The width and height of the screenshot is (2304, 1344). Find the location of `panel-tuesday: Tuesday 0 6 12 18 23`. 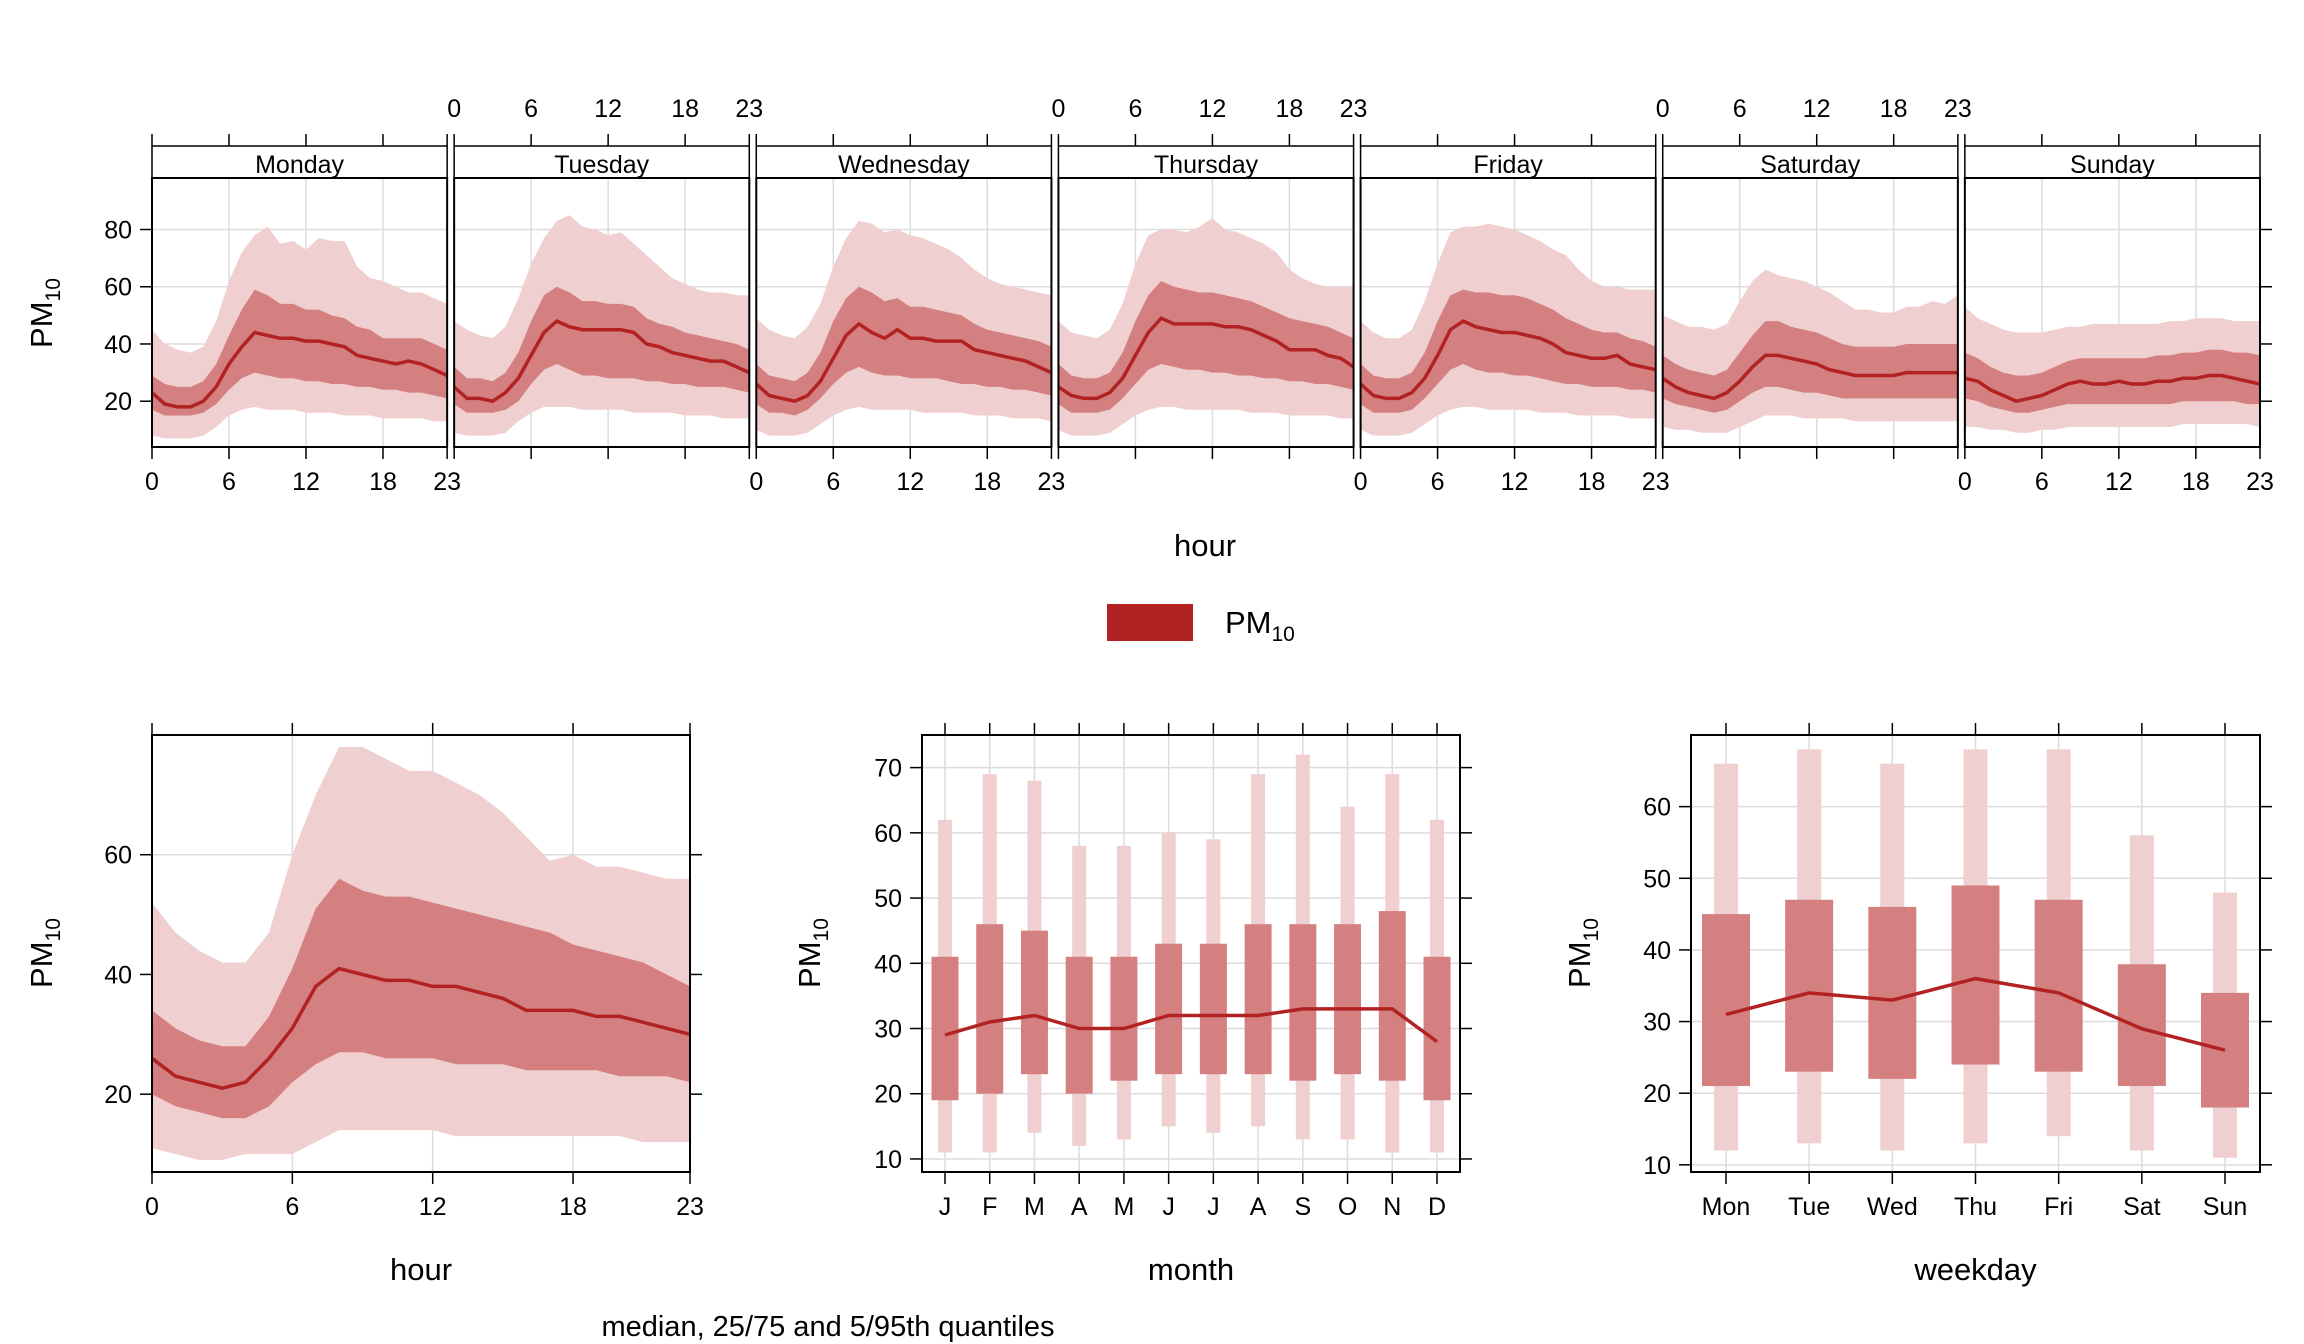

panel-tuesday: Tuesday 0 6 12 18 23 is located at coordinates (605, 277).